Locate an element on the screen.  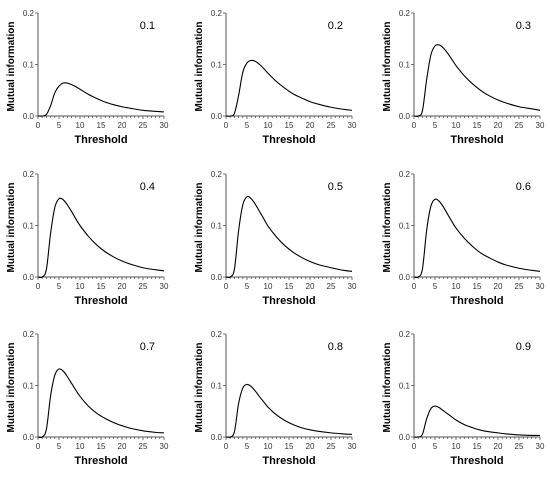
panel-label: 0.3 is located at coordinates (523, 26).